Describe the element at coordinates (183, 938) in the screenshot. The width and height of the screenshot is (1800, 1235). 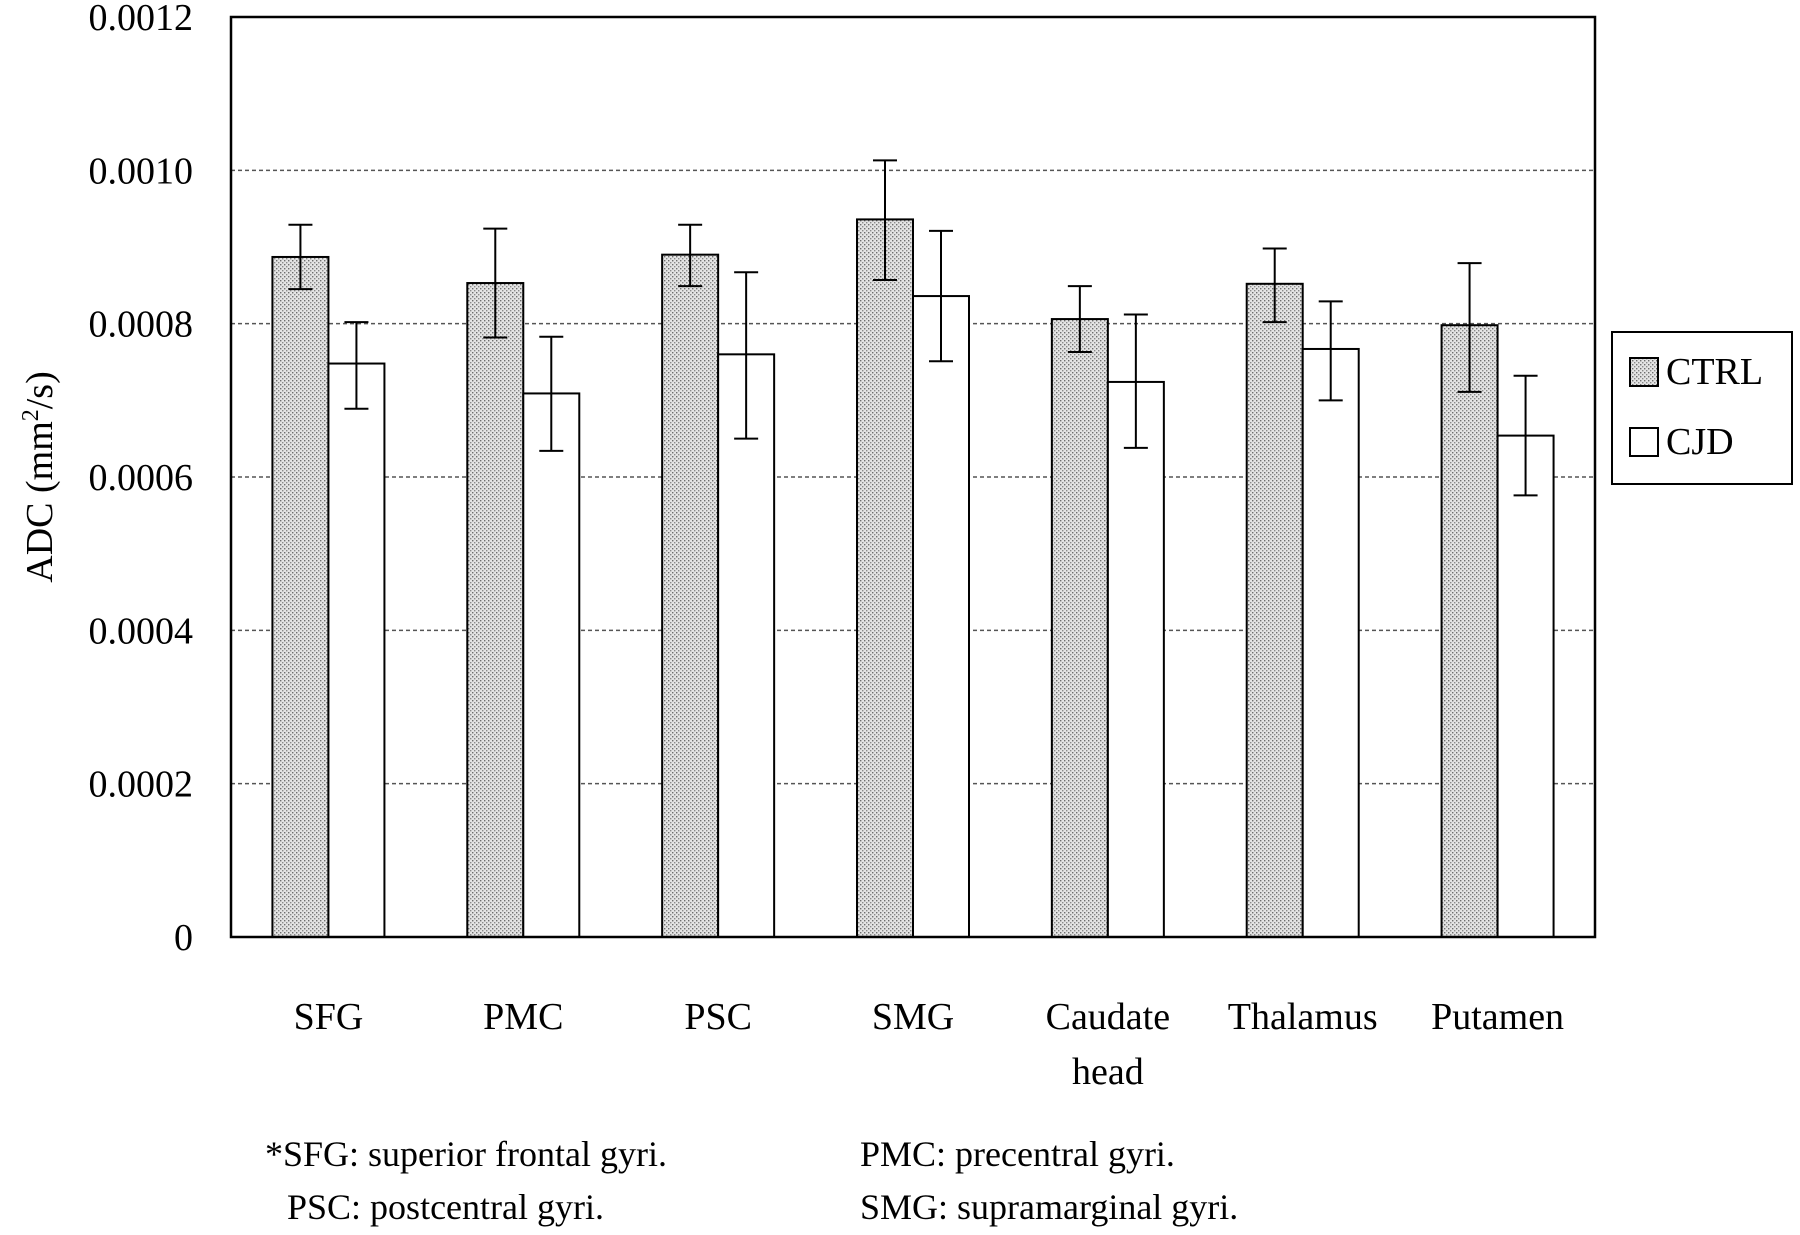
I see `y-tick-label: 0` at that location.